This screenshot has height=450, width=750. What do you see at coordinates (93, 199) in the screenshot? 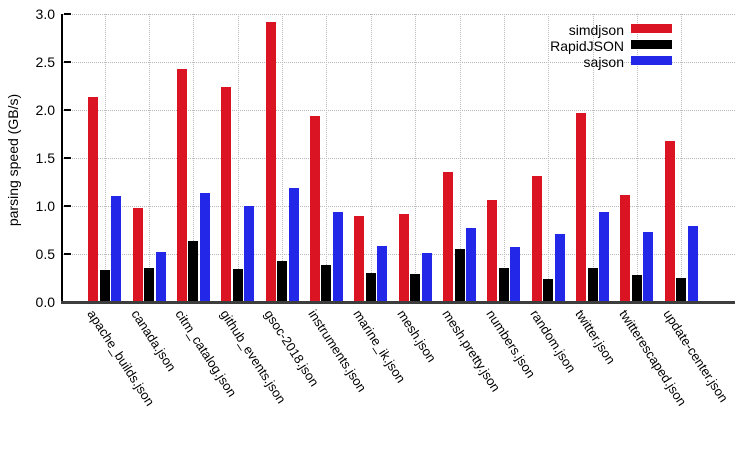
I see `bar-simdjson-apache_builds.json` at bounding box center [93, 199].